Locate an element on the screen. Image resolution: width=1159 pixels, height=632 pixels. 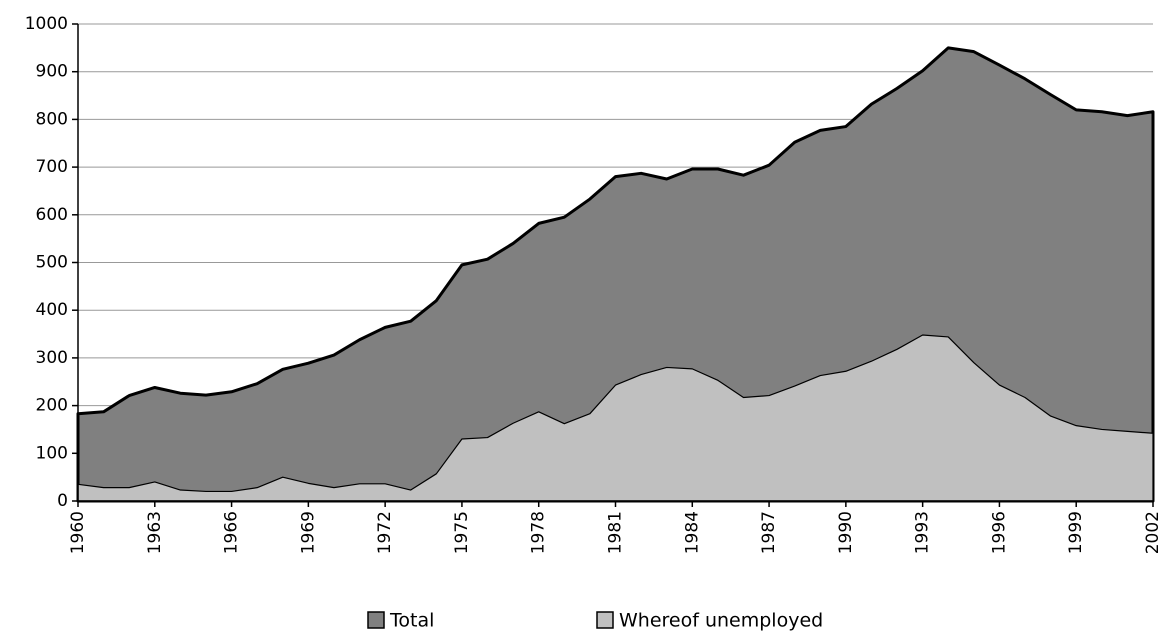
x-tick-label: 1987 is located at coordinates (769, 532).